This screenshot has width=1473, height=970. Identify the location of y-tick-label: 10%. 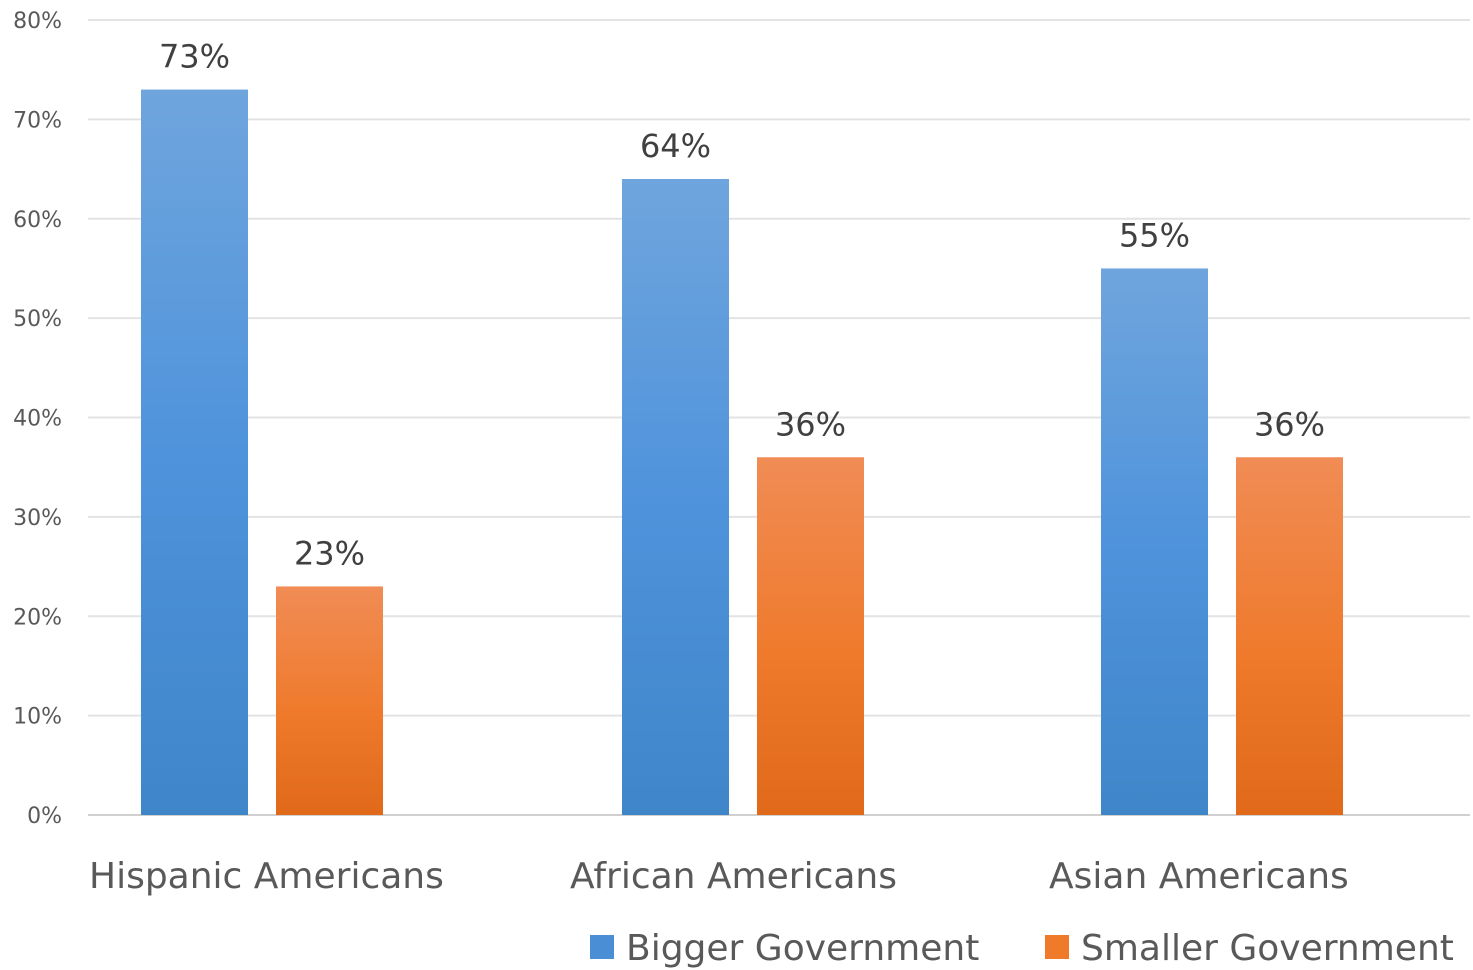
(37, 717).